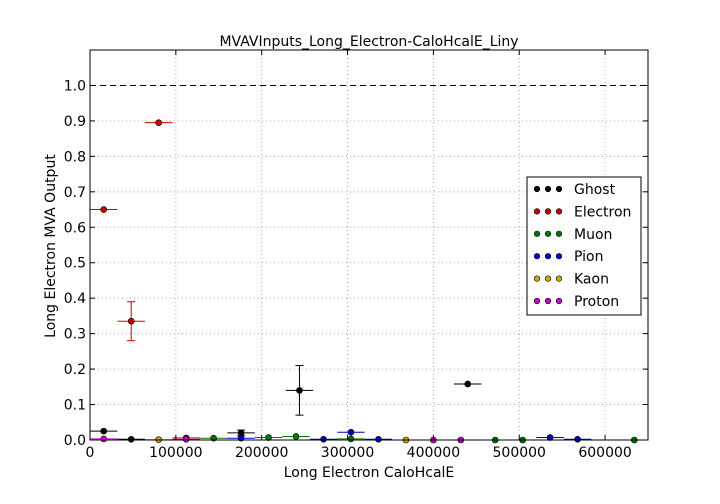  I want to click on legend-label: Electron, so click(602, 212).